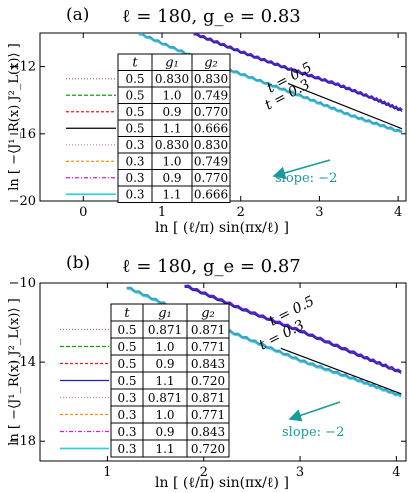 The width and height of the screenshot is (409, 493). I want to click on x-tick-label: 0, so click(83, 212).